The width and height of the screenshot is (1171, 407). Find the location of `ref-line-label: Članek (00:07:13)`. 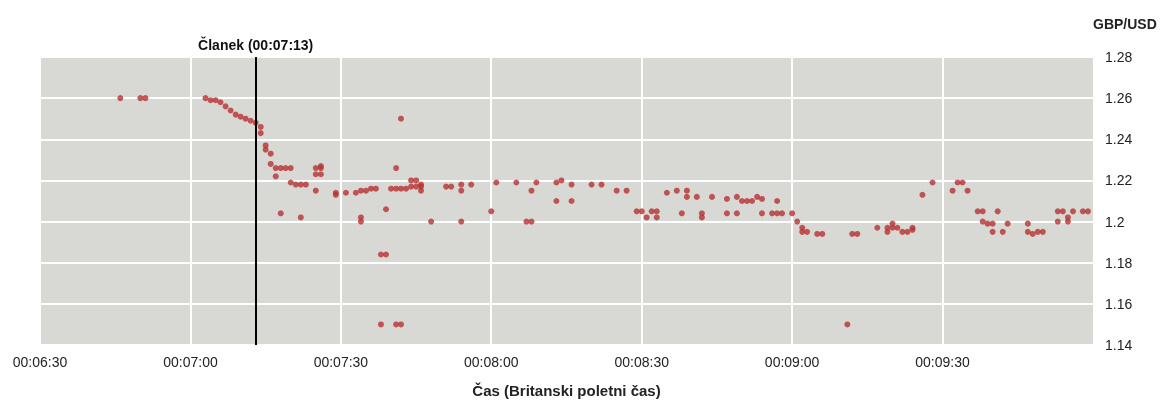

ref-line-label: Članek (00:07:13) is located at coordinates (256, 44).